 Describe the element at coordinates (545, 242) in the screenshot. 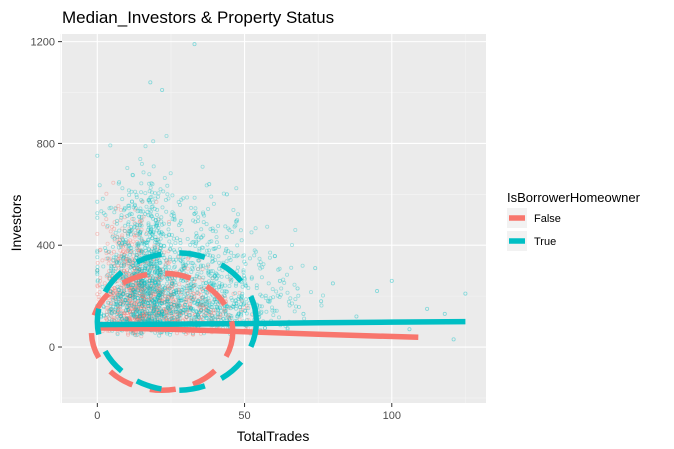

I see `legend-label-true: True` at that location.